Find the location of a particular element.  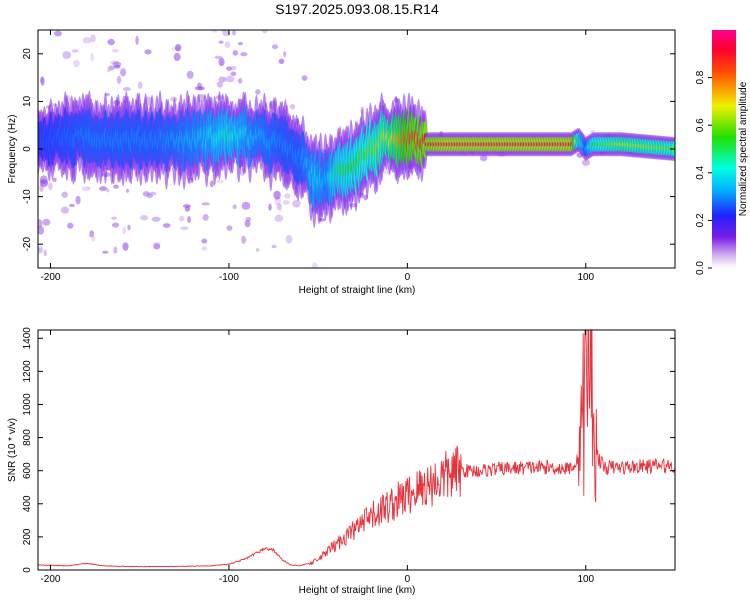

spectrogram-y-axis-label: Frequency (Hz) is located at coordinates (12, 149).